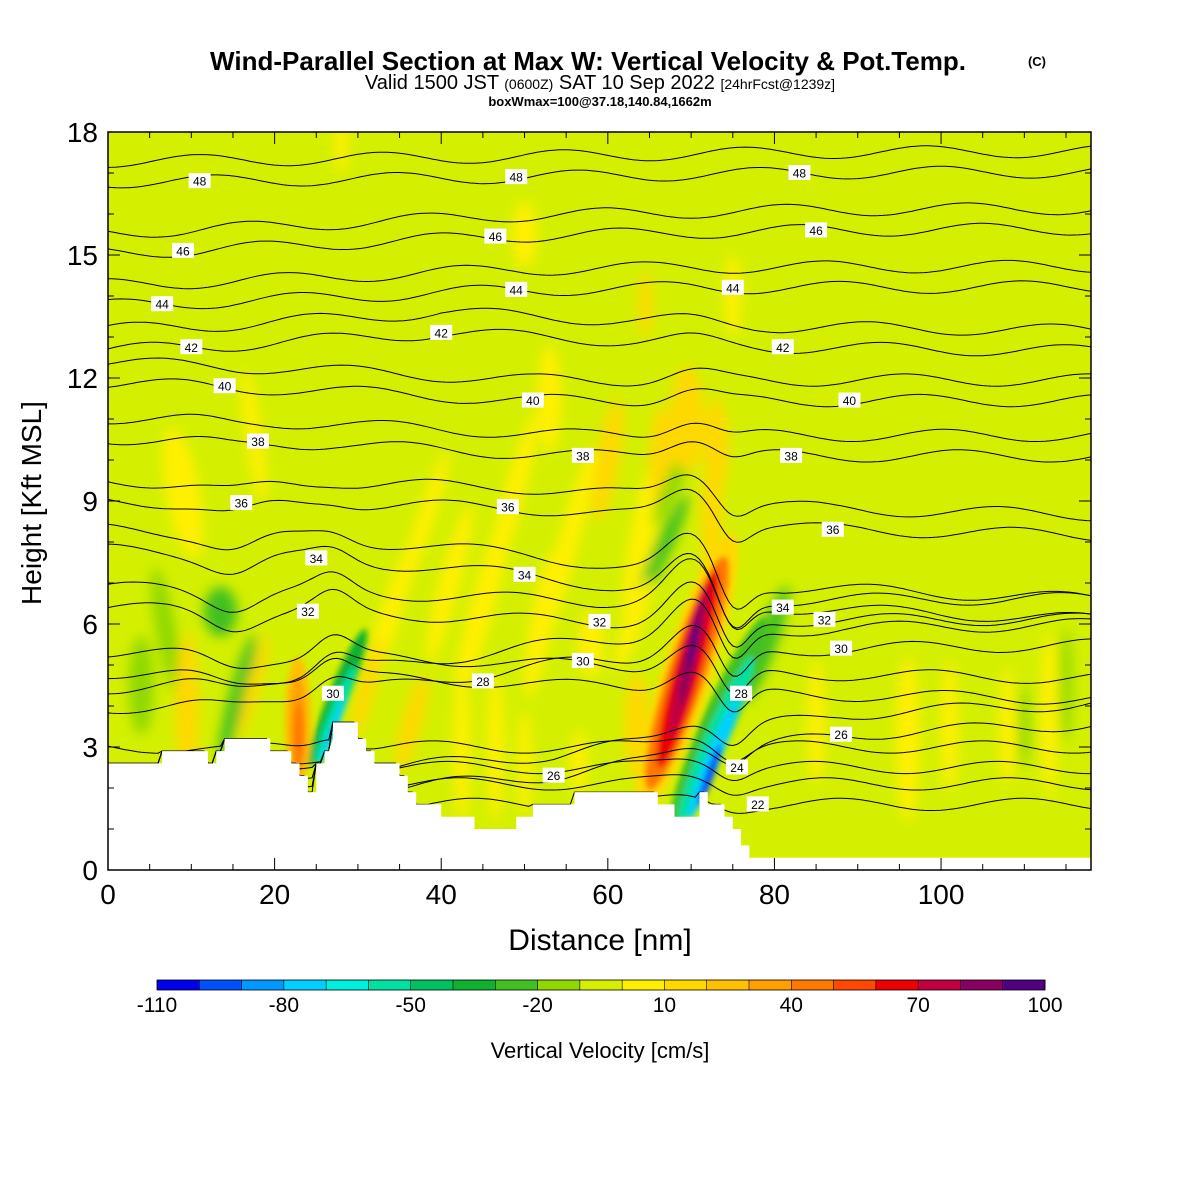 This screenshot has width=1200, height=1200. What do you see at coordinates (533, 401) in the screenshot?
I see `contour-label: 40` at bounding box center [533, 401].